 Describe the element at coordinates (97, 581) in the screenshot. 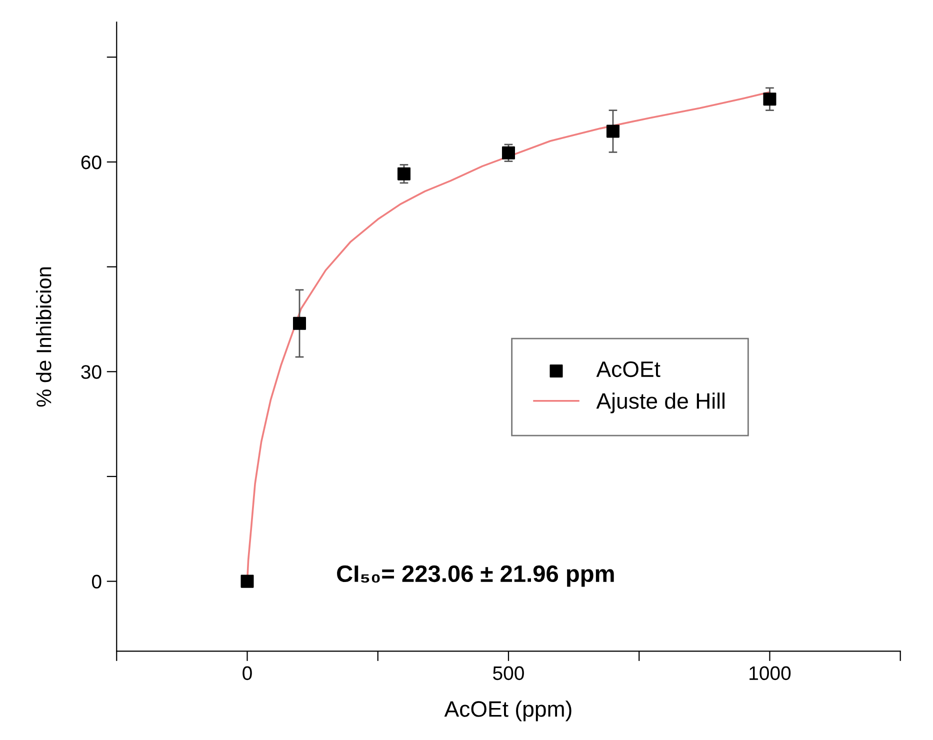

I see `y-tick-label: 0` at that location.